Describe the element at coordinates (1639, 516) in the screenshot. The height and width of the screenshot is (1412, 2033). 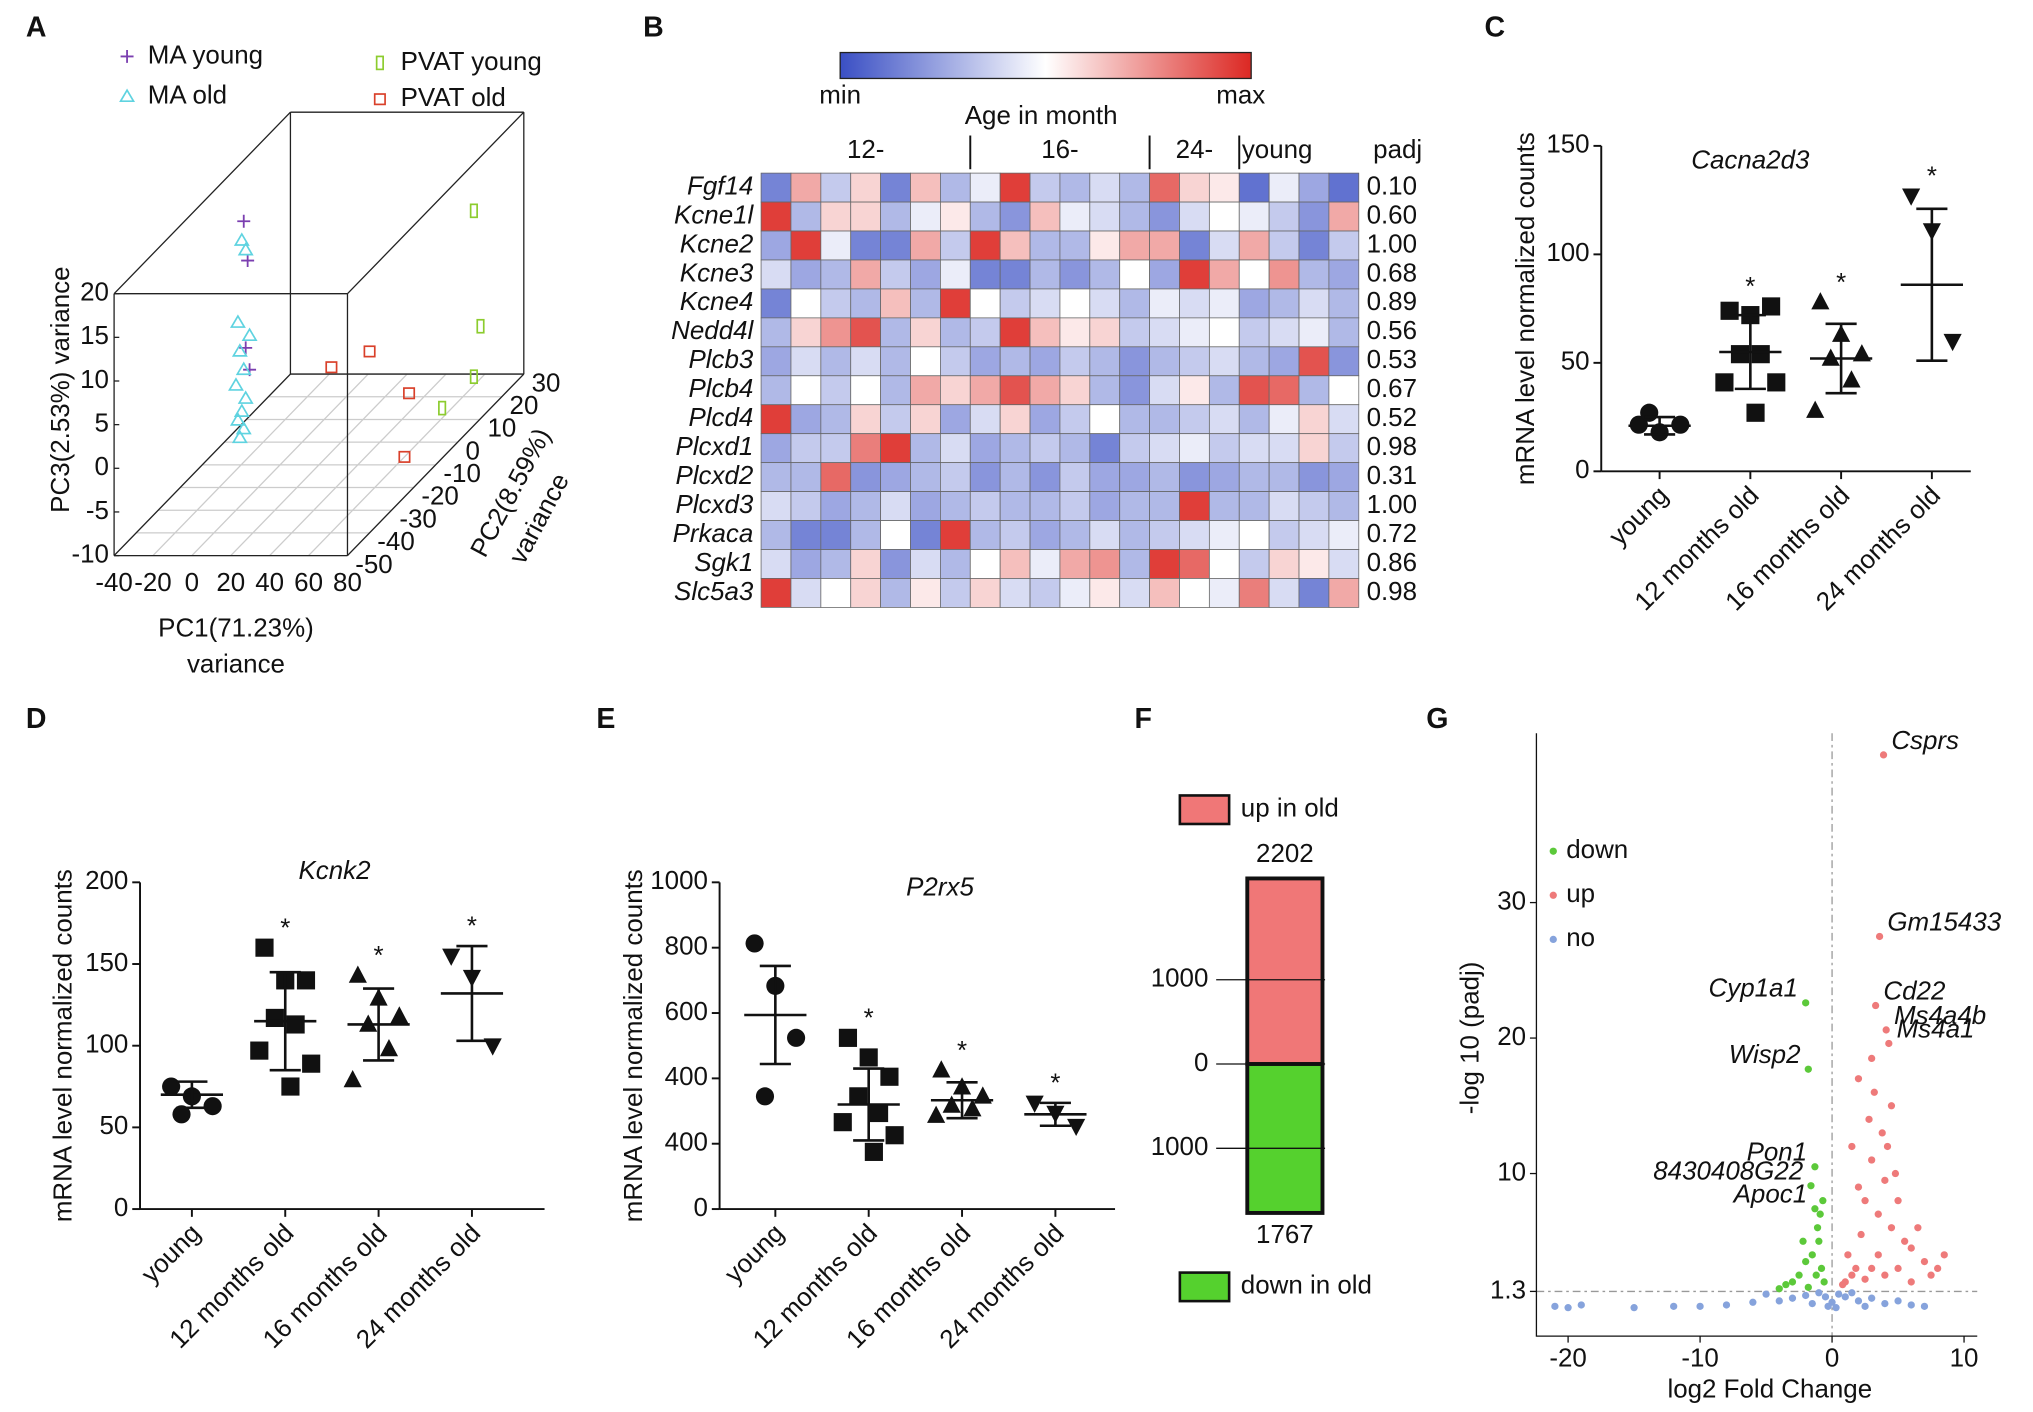
I see `x-tick-label: young` at that location.